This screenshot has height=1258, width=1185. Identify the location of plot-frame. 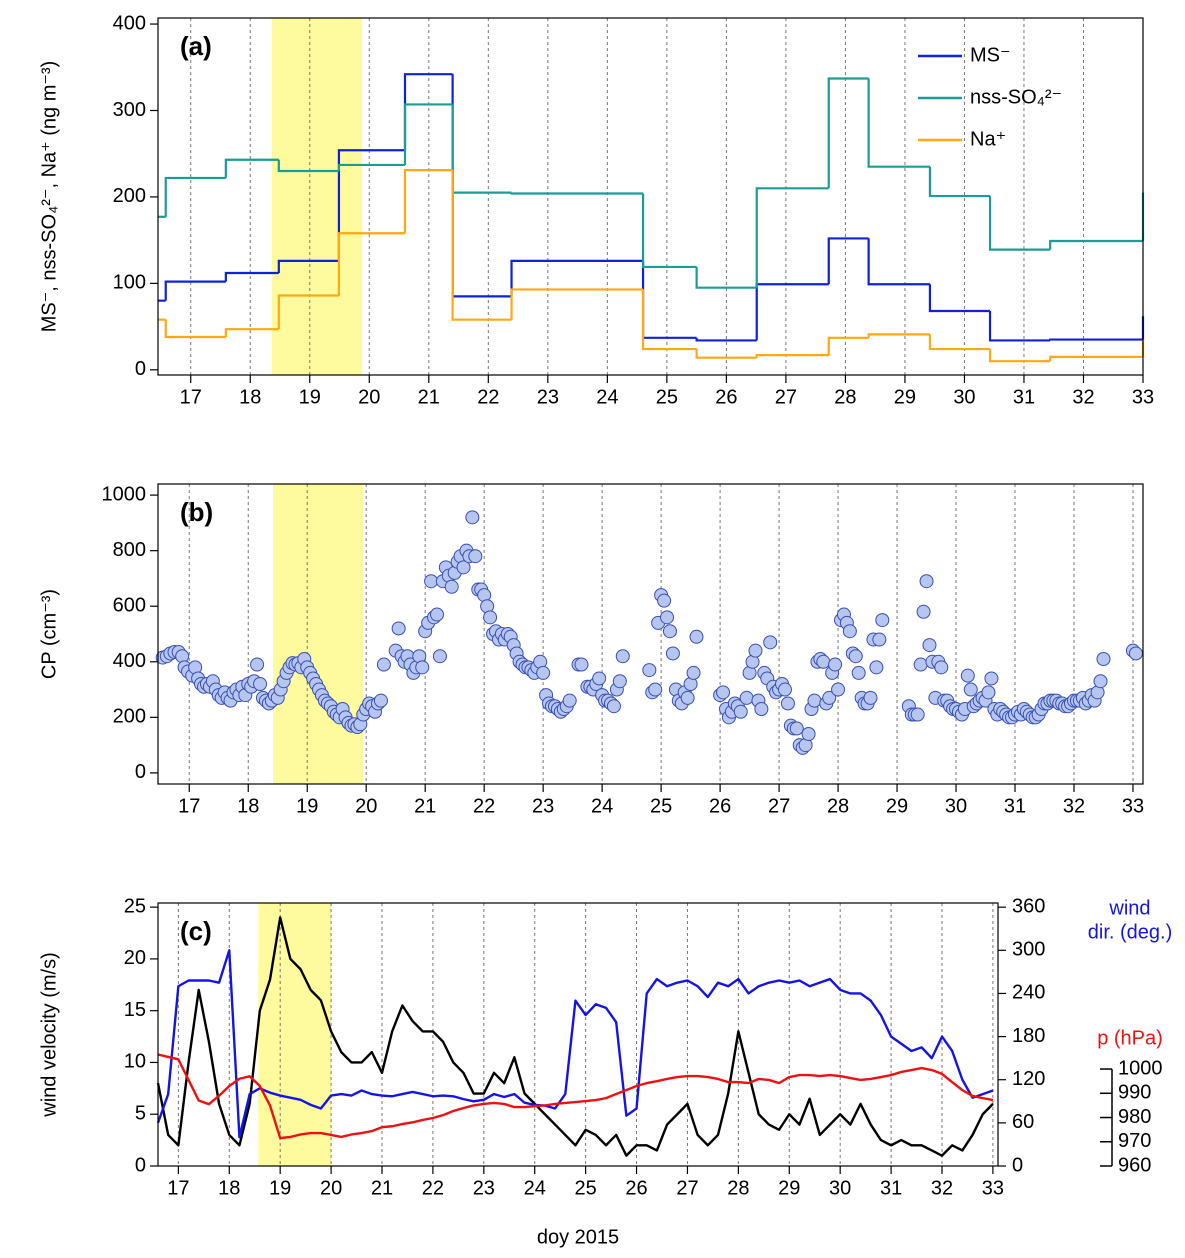
(578, 1034).